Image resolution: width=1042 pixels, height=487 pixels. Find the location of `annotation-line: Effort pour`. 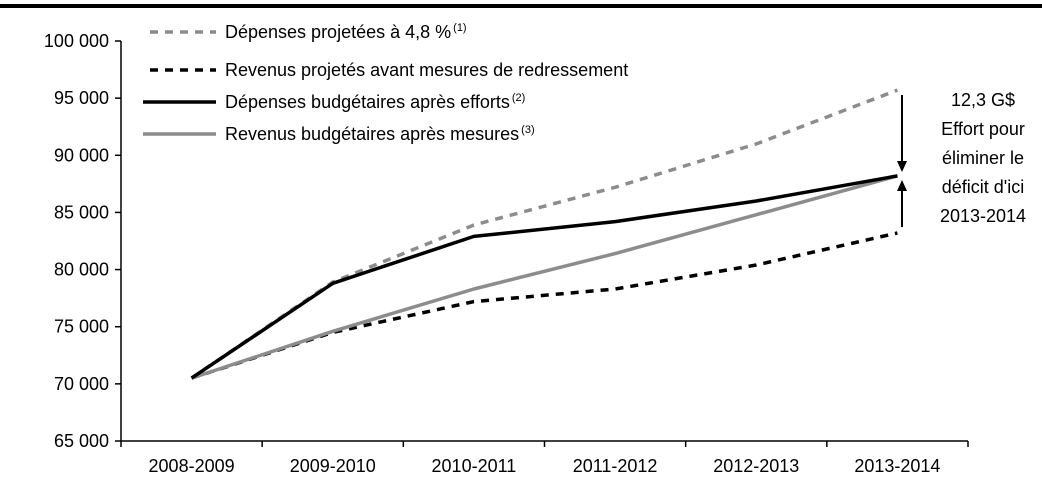

annotation-line: Effort pour is located at coordinates (983, 129).